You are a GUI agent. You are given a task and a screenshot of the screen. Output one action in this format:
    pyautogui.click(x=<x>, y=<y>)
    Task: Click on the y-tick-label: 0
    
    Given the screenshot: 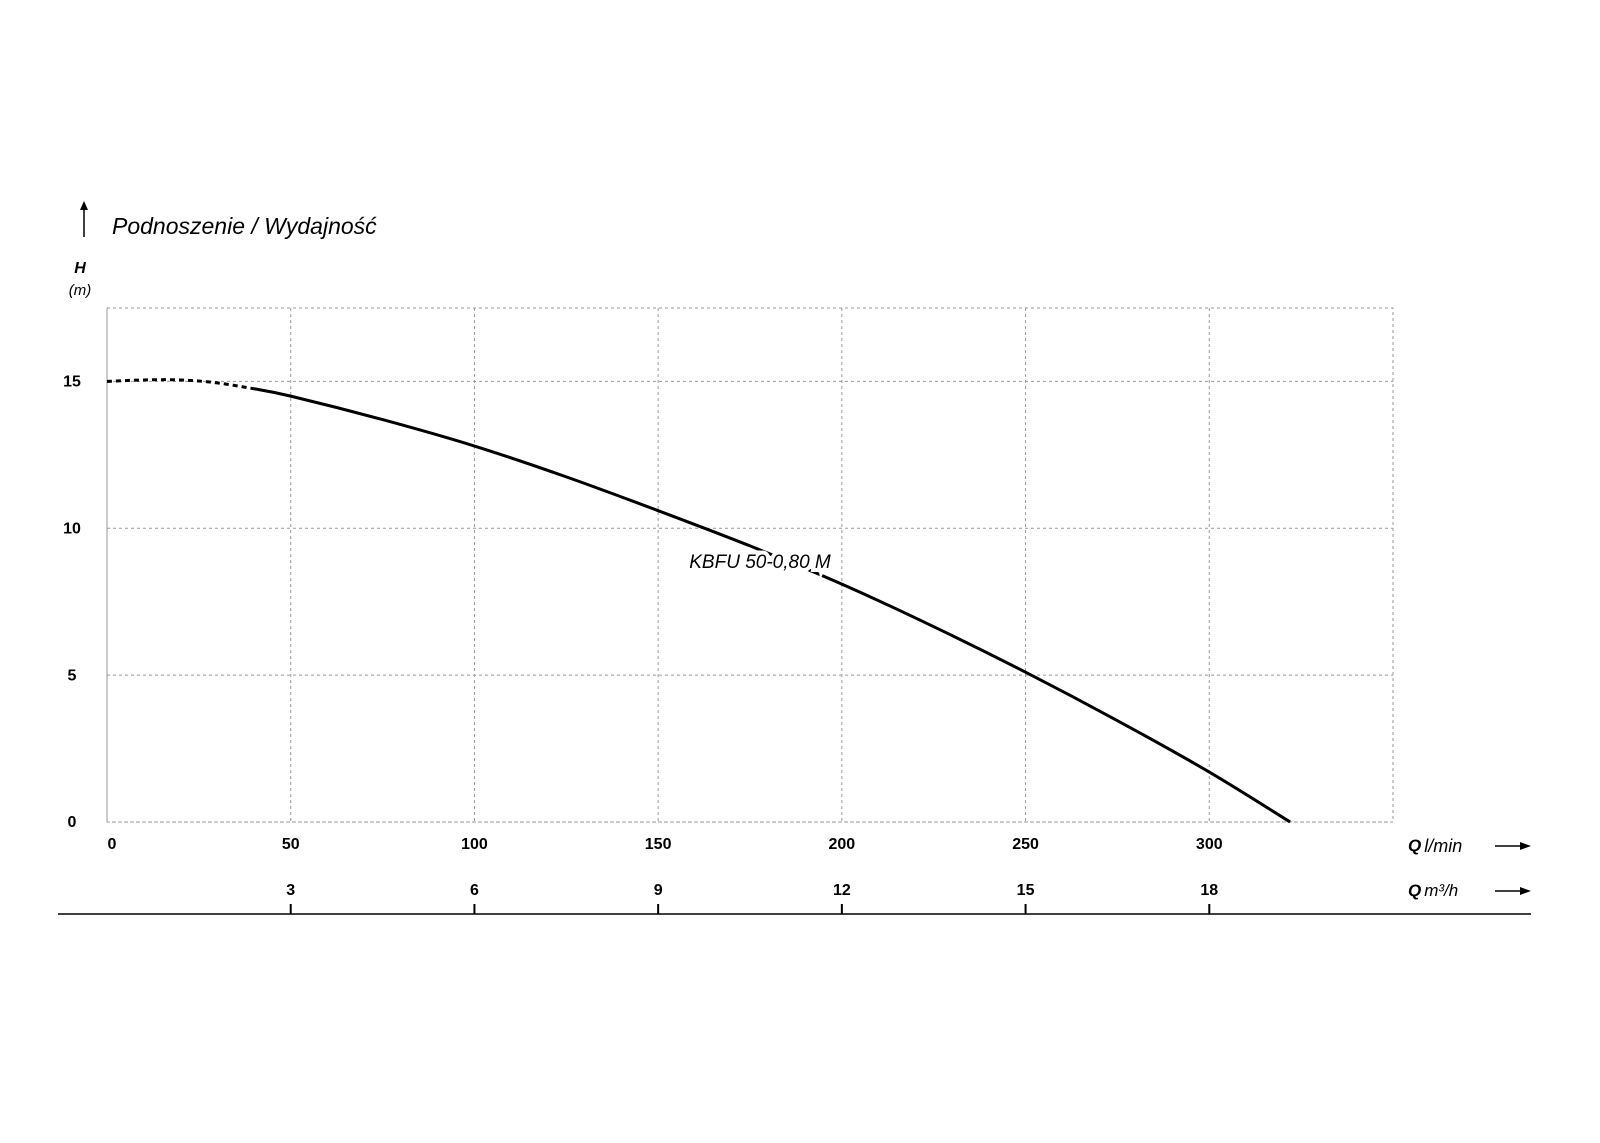 What is the action you would take?
    pyautogui.click(x=72, y=822)
    